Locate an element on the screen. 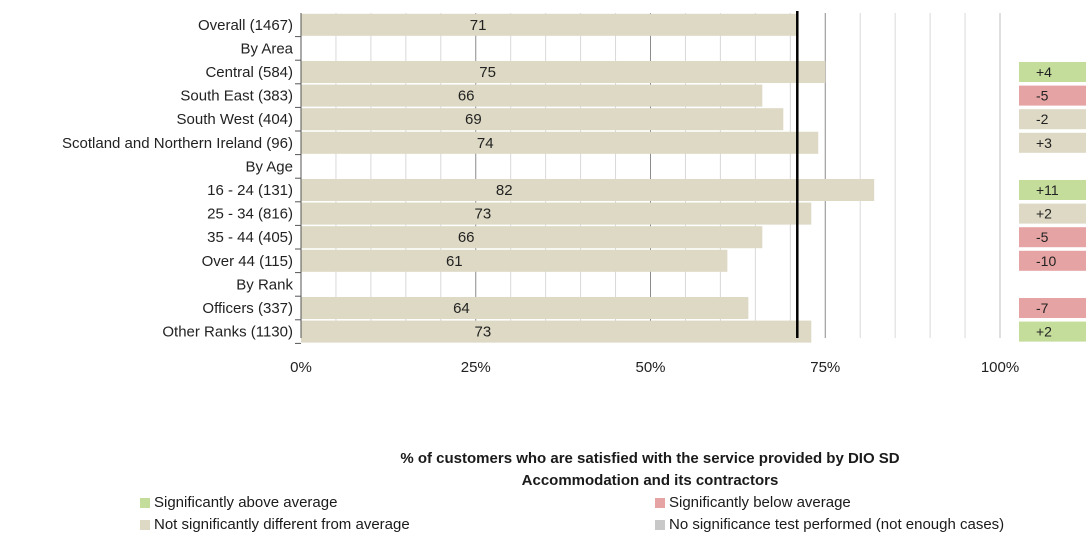  category-label: By Rank is located at coordinates (264, 284).